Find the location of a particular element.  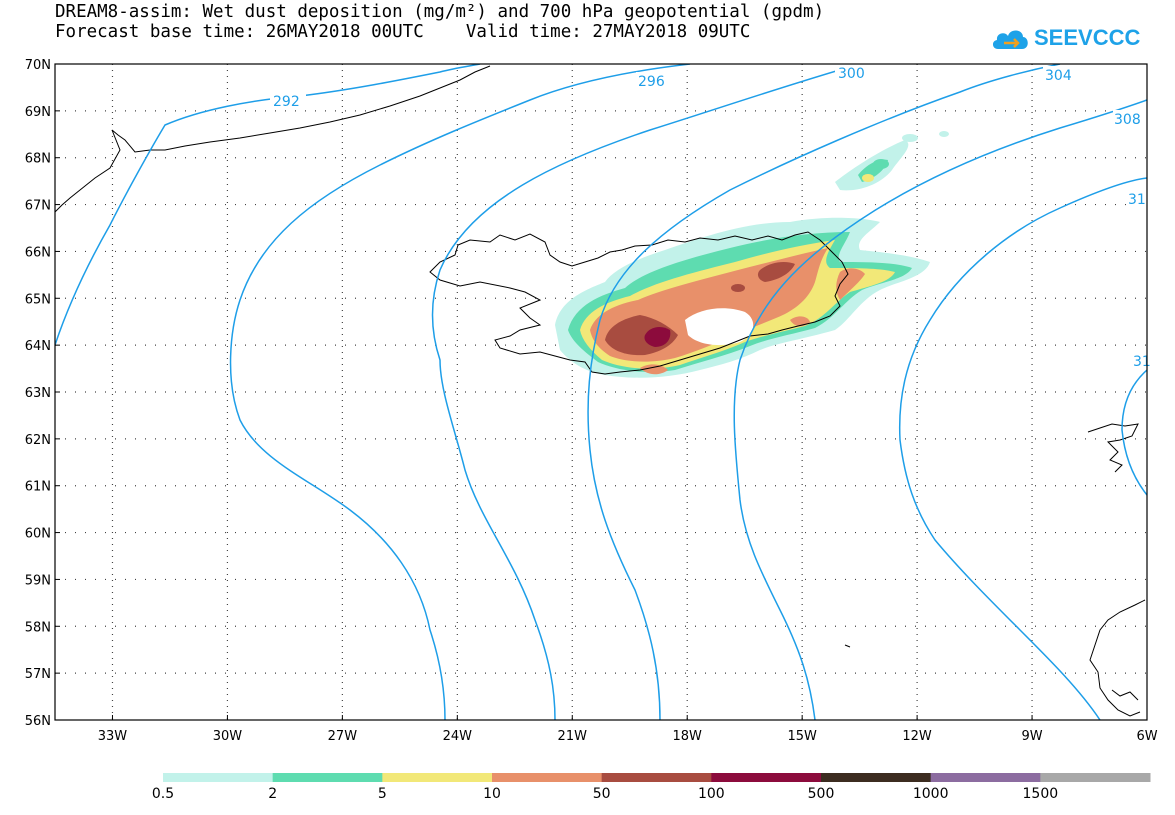

lat-label: 64N is located at coordinates (38, 346).